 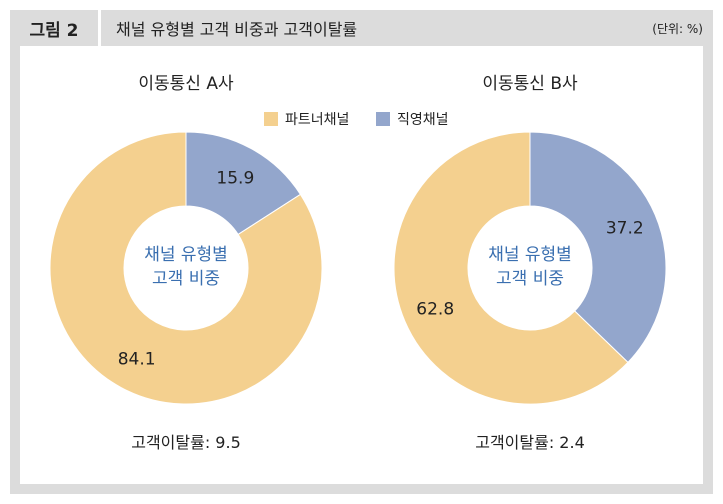 What do you see at coordinates (317, 120) in the screenshot?
I see `legend-label-partner: 파트너채널` at bounding box center [317, 120].